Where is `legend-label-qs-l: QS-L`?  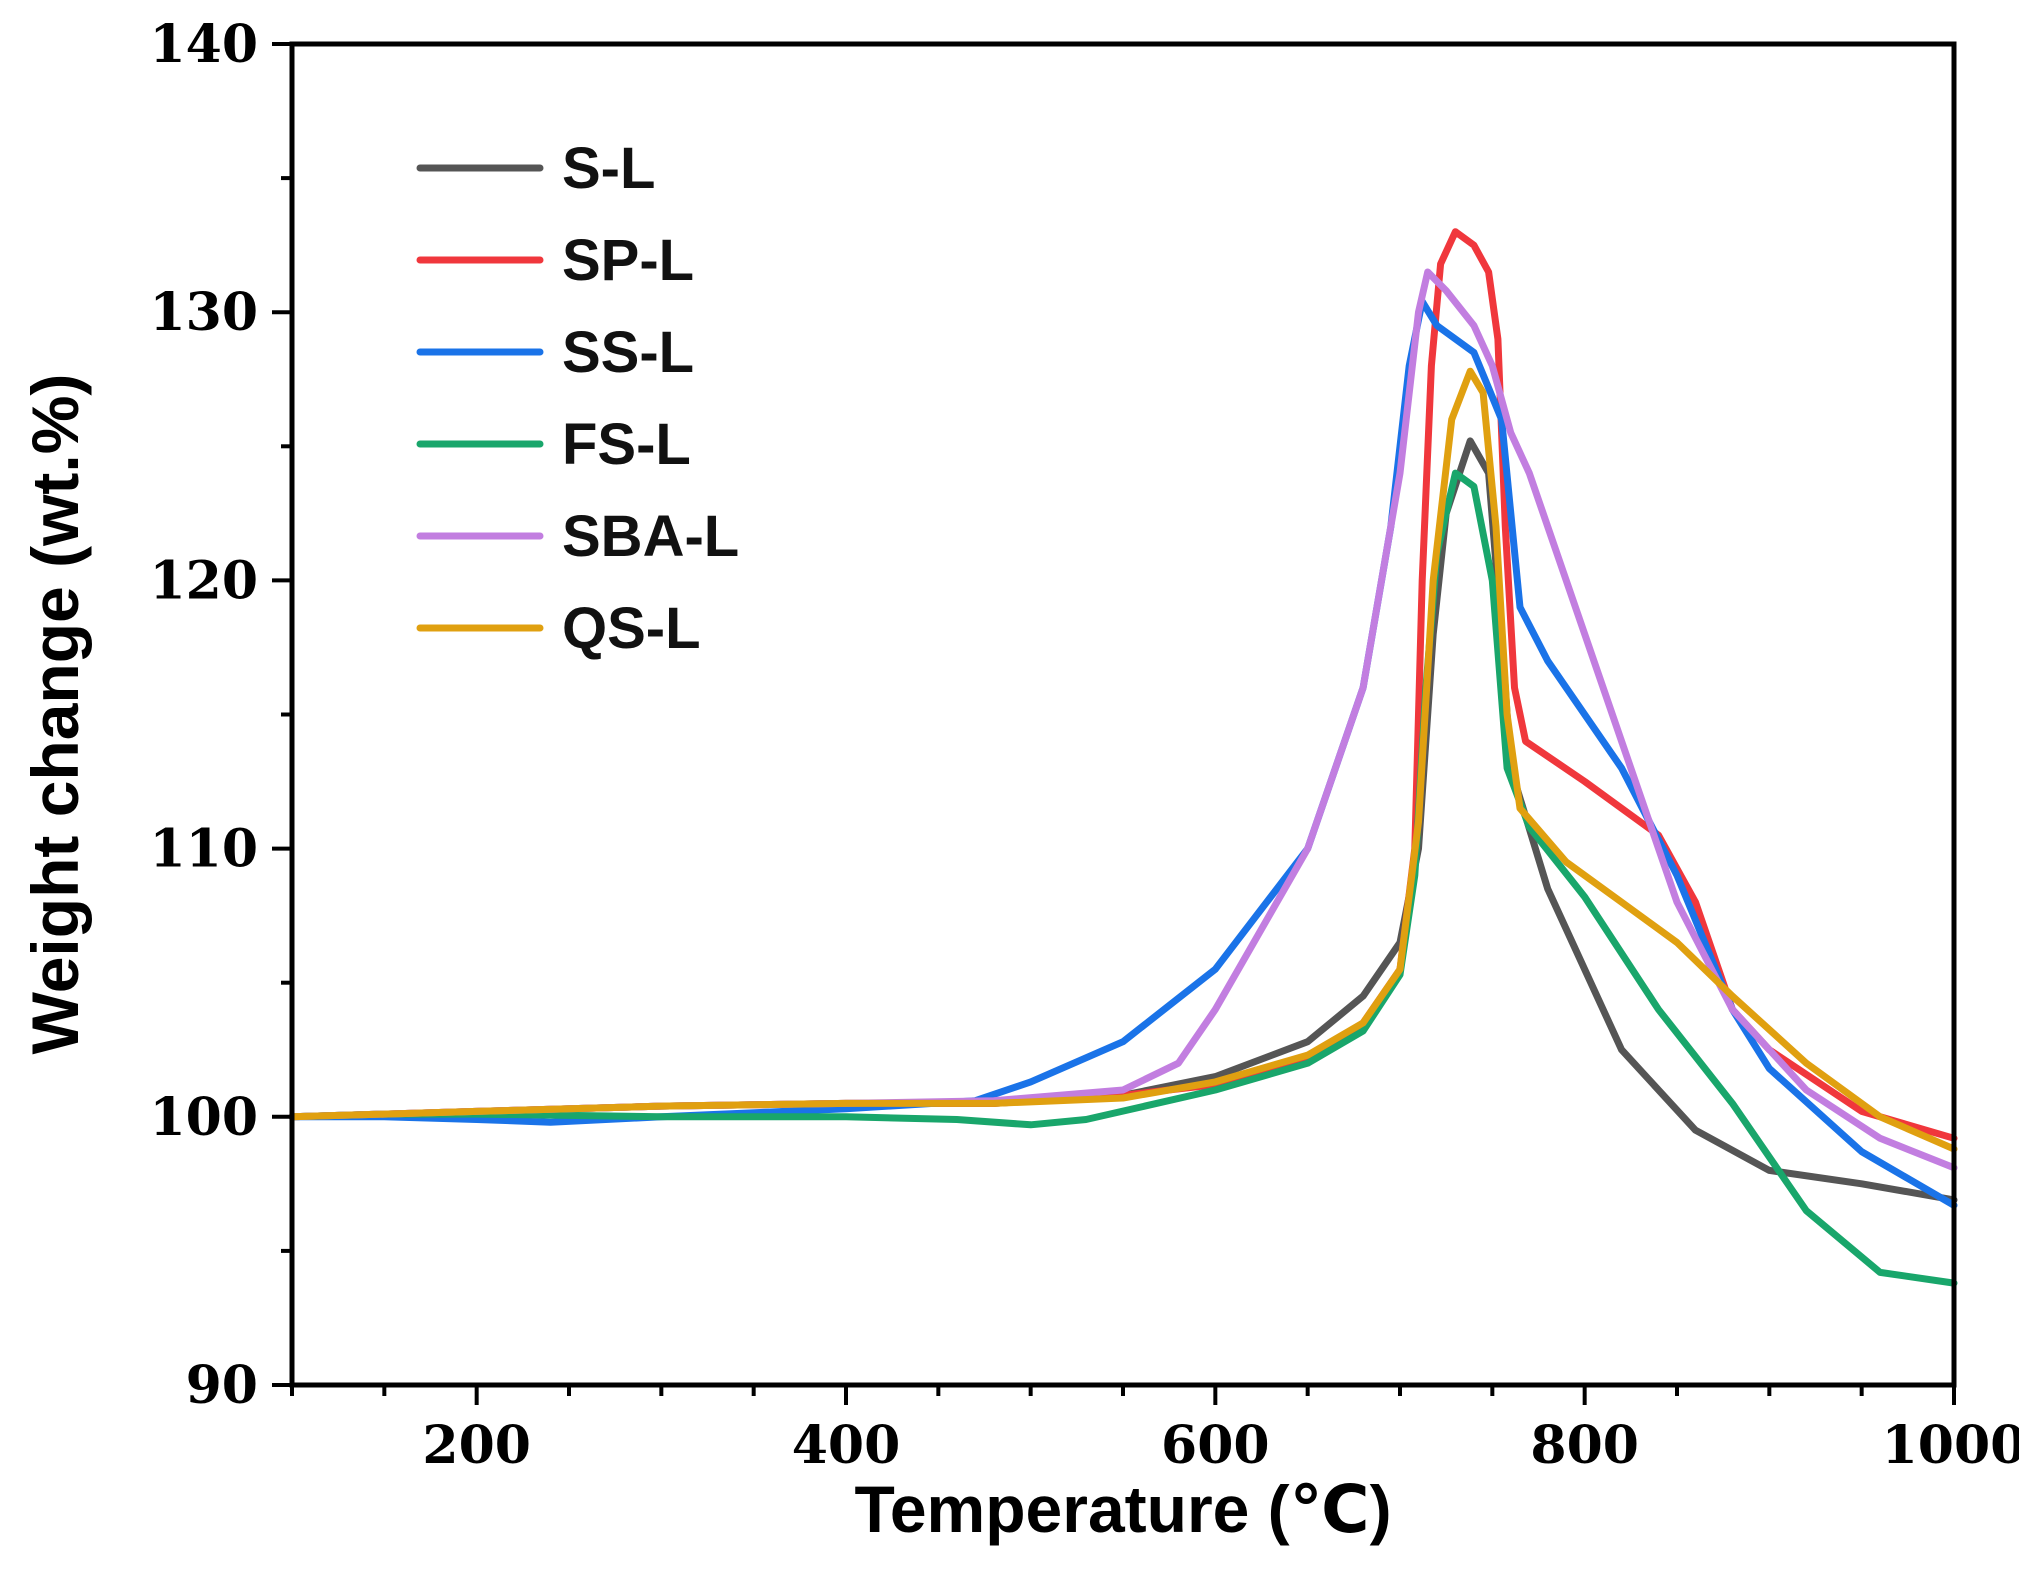 legend-label-qs-l: QS-L is located at coordinates (631, 628).